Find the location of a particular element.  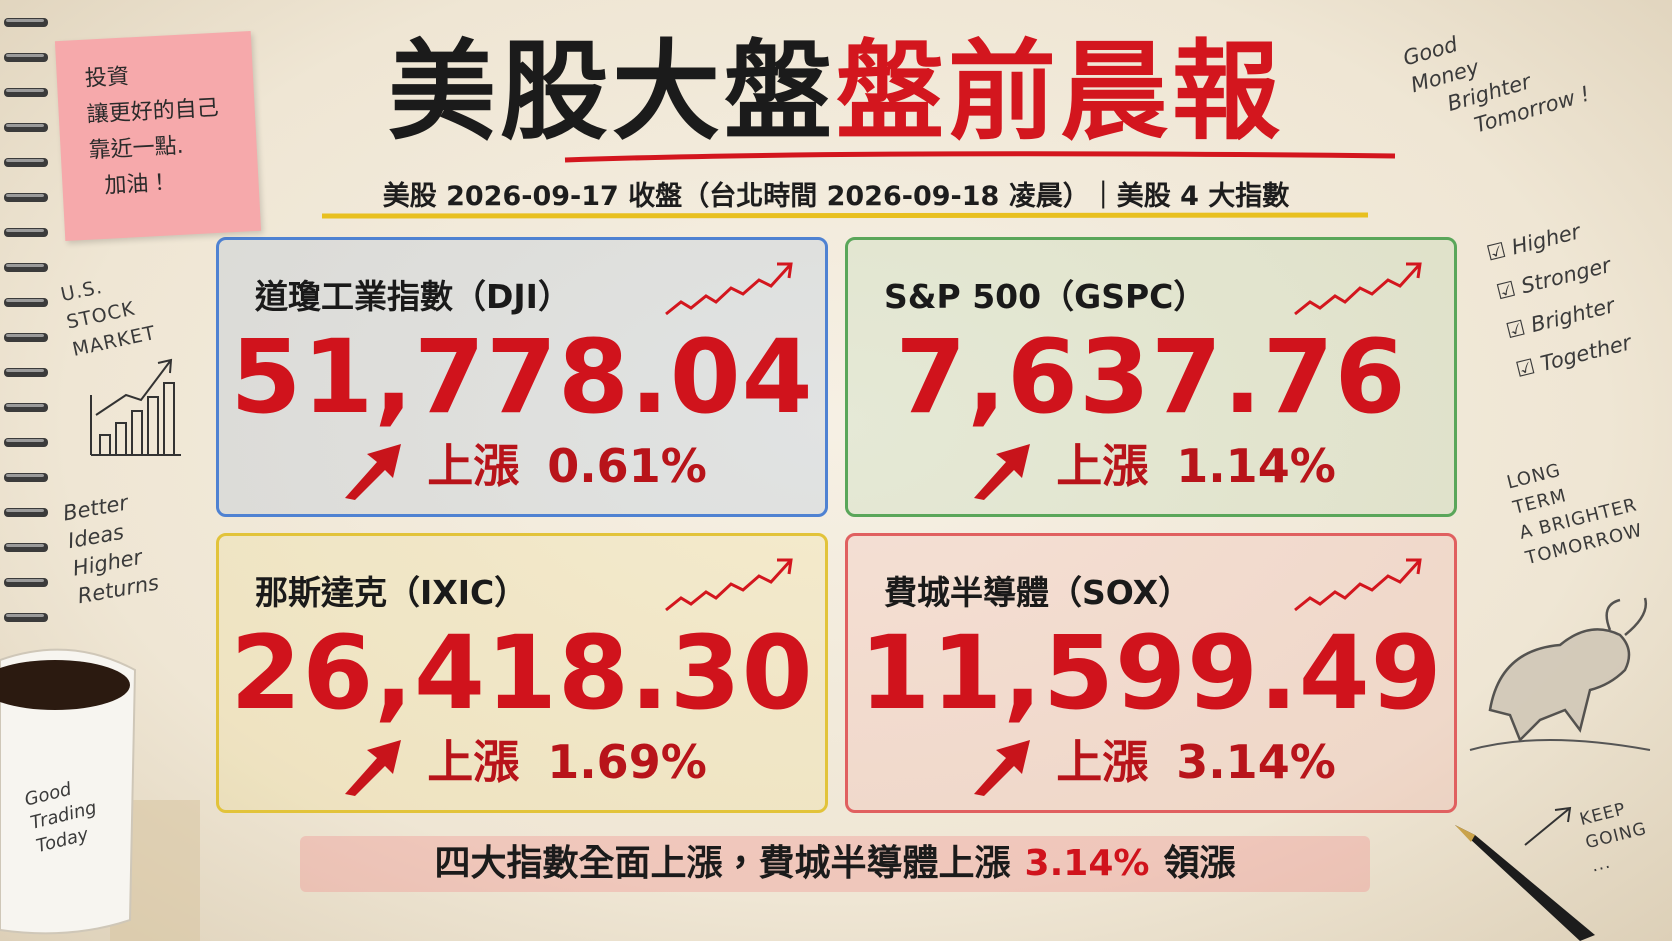

change-percent: 1.69% is located at coordinates (627, 762).